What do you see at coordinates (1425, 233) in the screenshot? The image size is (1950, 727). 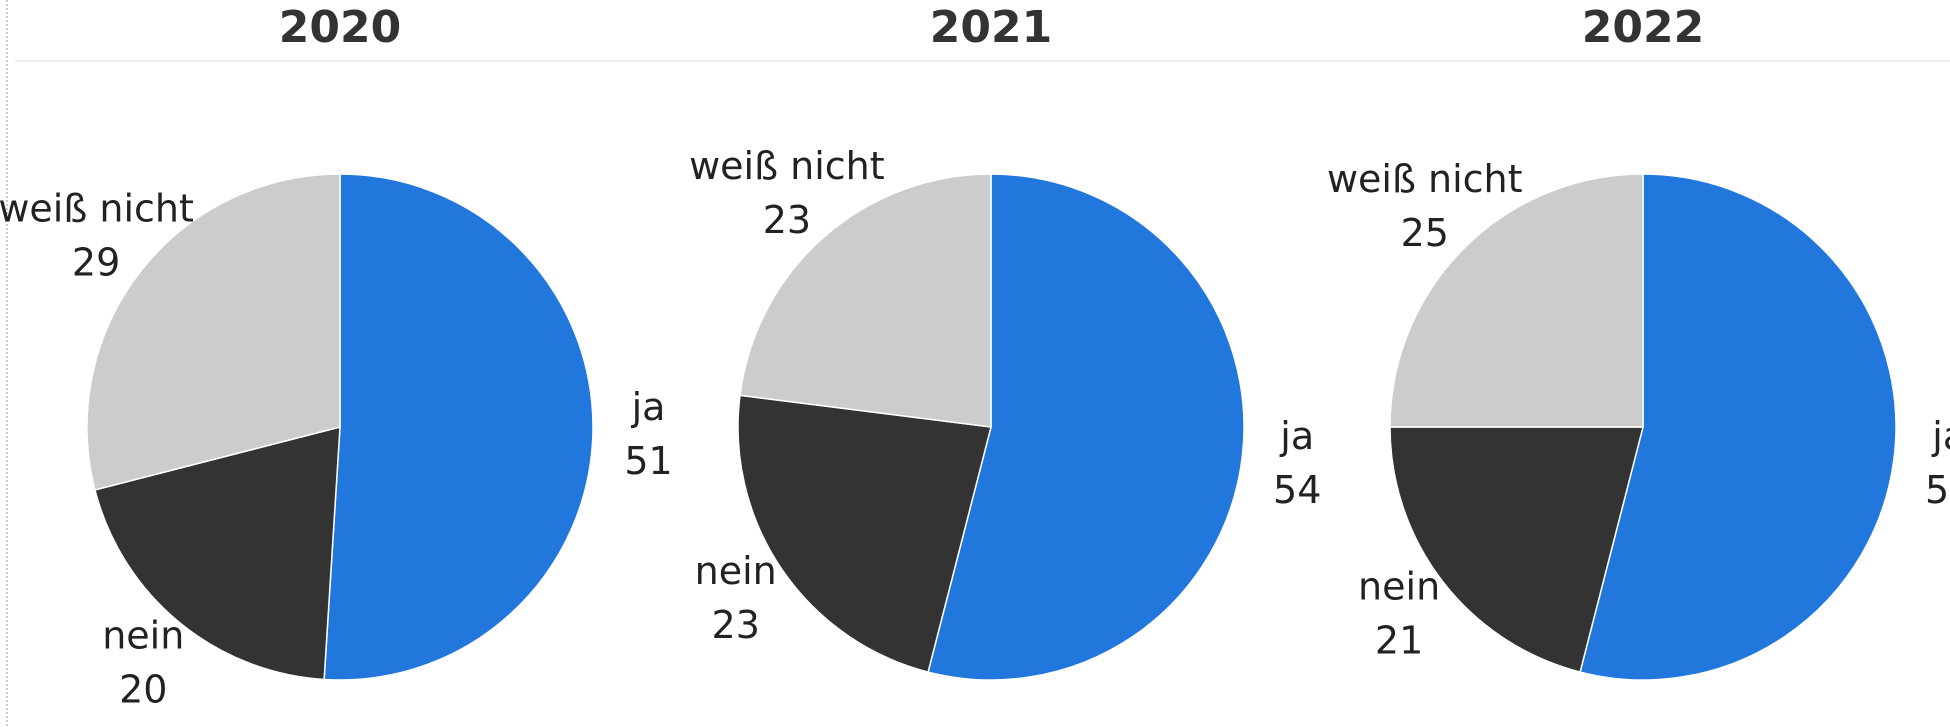 I see `slice-value: 25` at bounding box center [1425, 233].